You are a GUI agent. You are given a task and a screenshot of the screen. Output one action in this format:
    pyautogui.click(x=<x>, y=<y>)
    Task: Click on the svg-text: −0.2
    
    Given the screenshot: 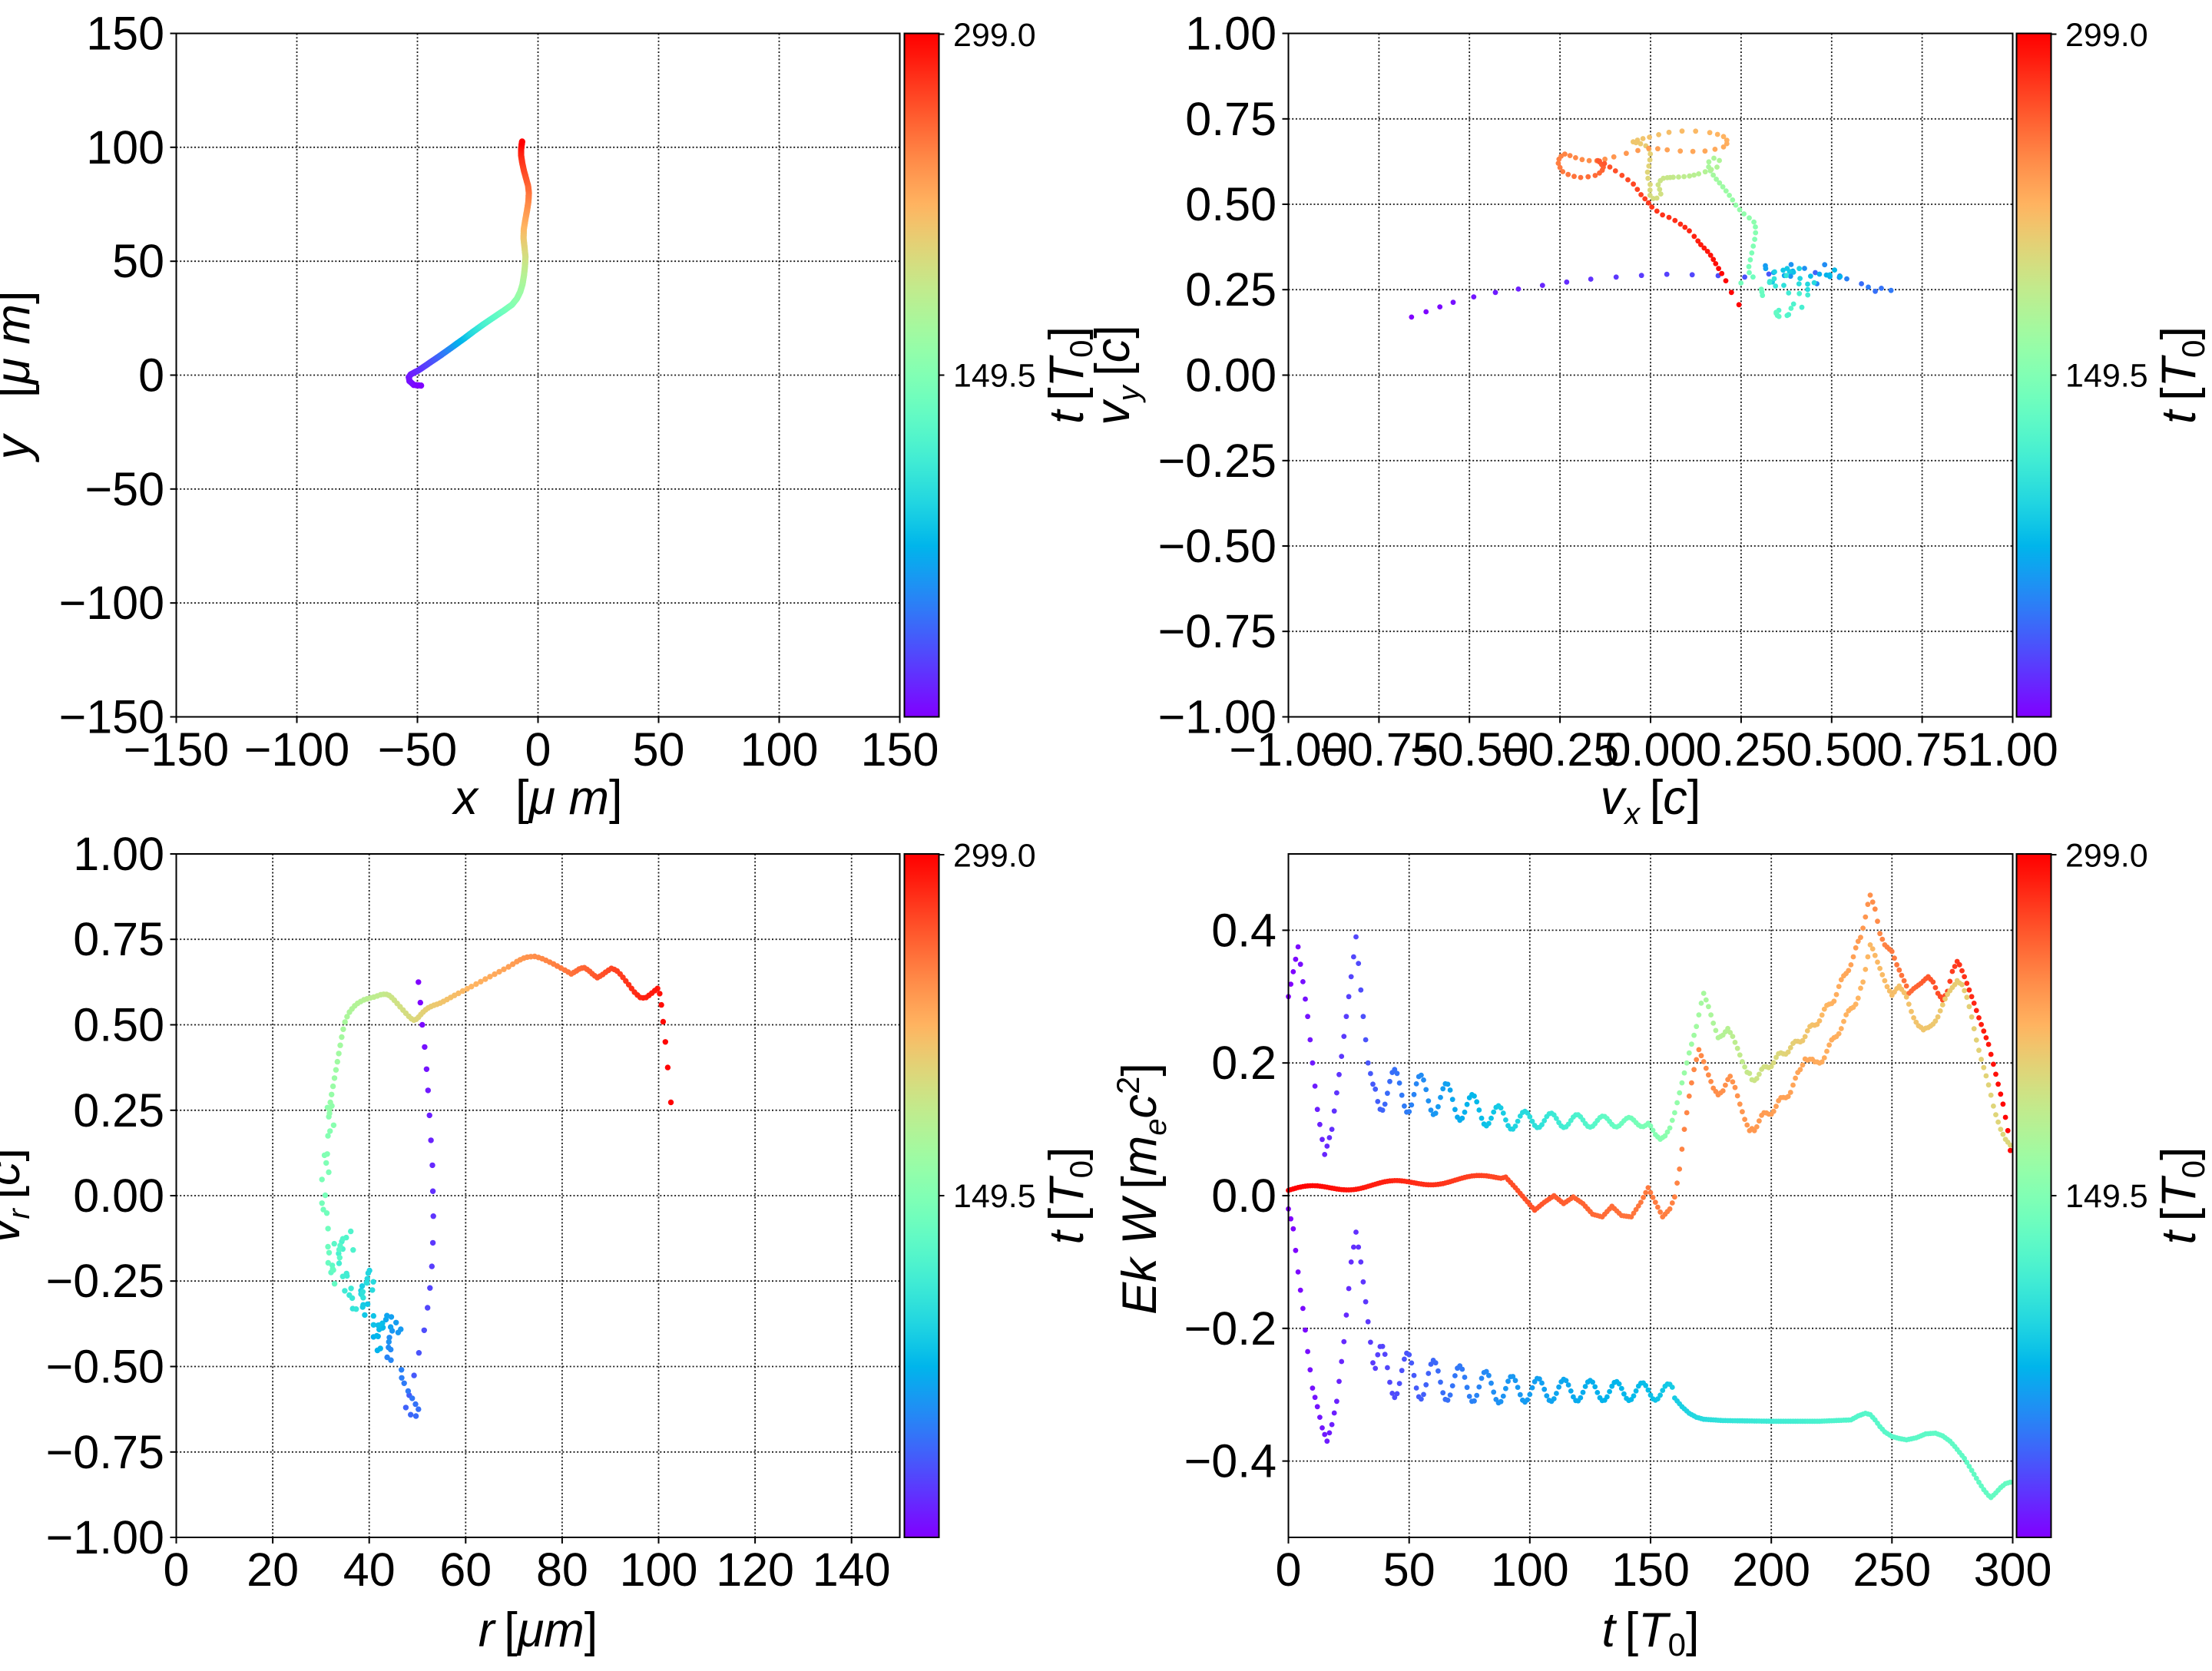 What is the action you would take?
    pyautogui.click(x=1230, y=1328)
    